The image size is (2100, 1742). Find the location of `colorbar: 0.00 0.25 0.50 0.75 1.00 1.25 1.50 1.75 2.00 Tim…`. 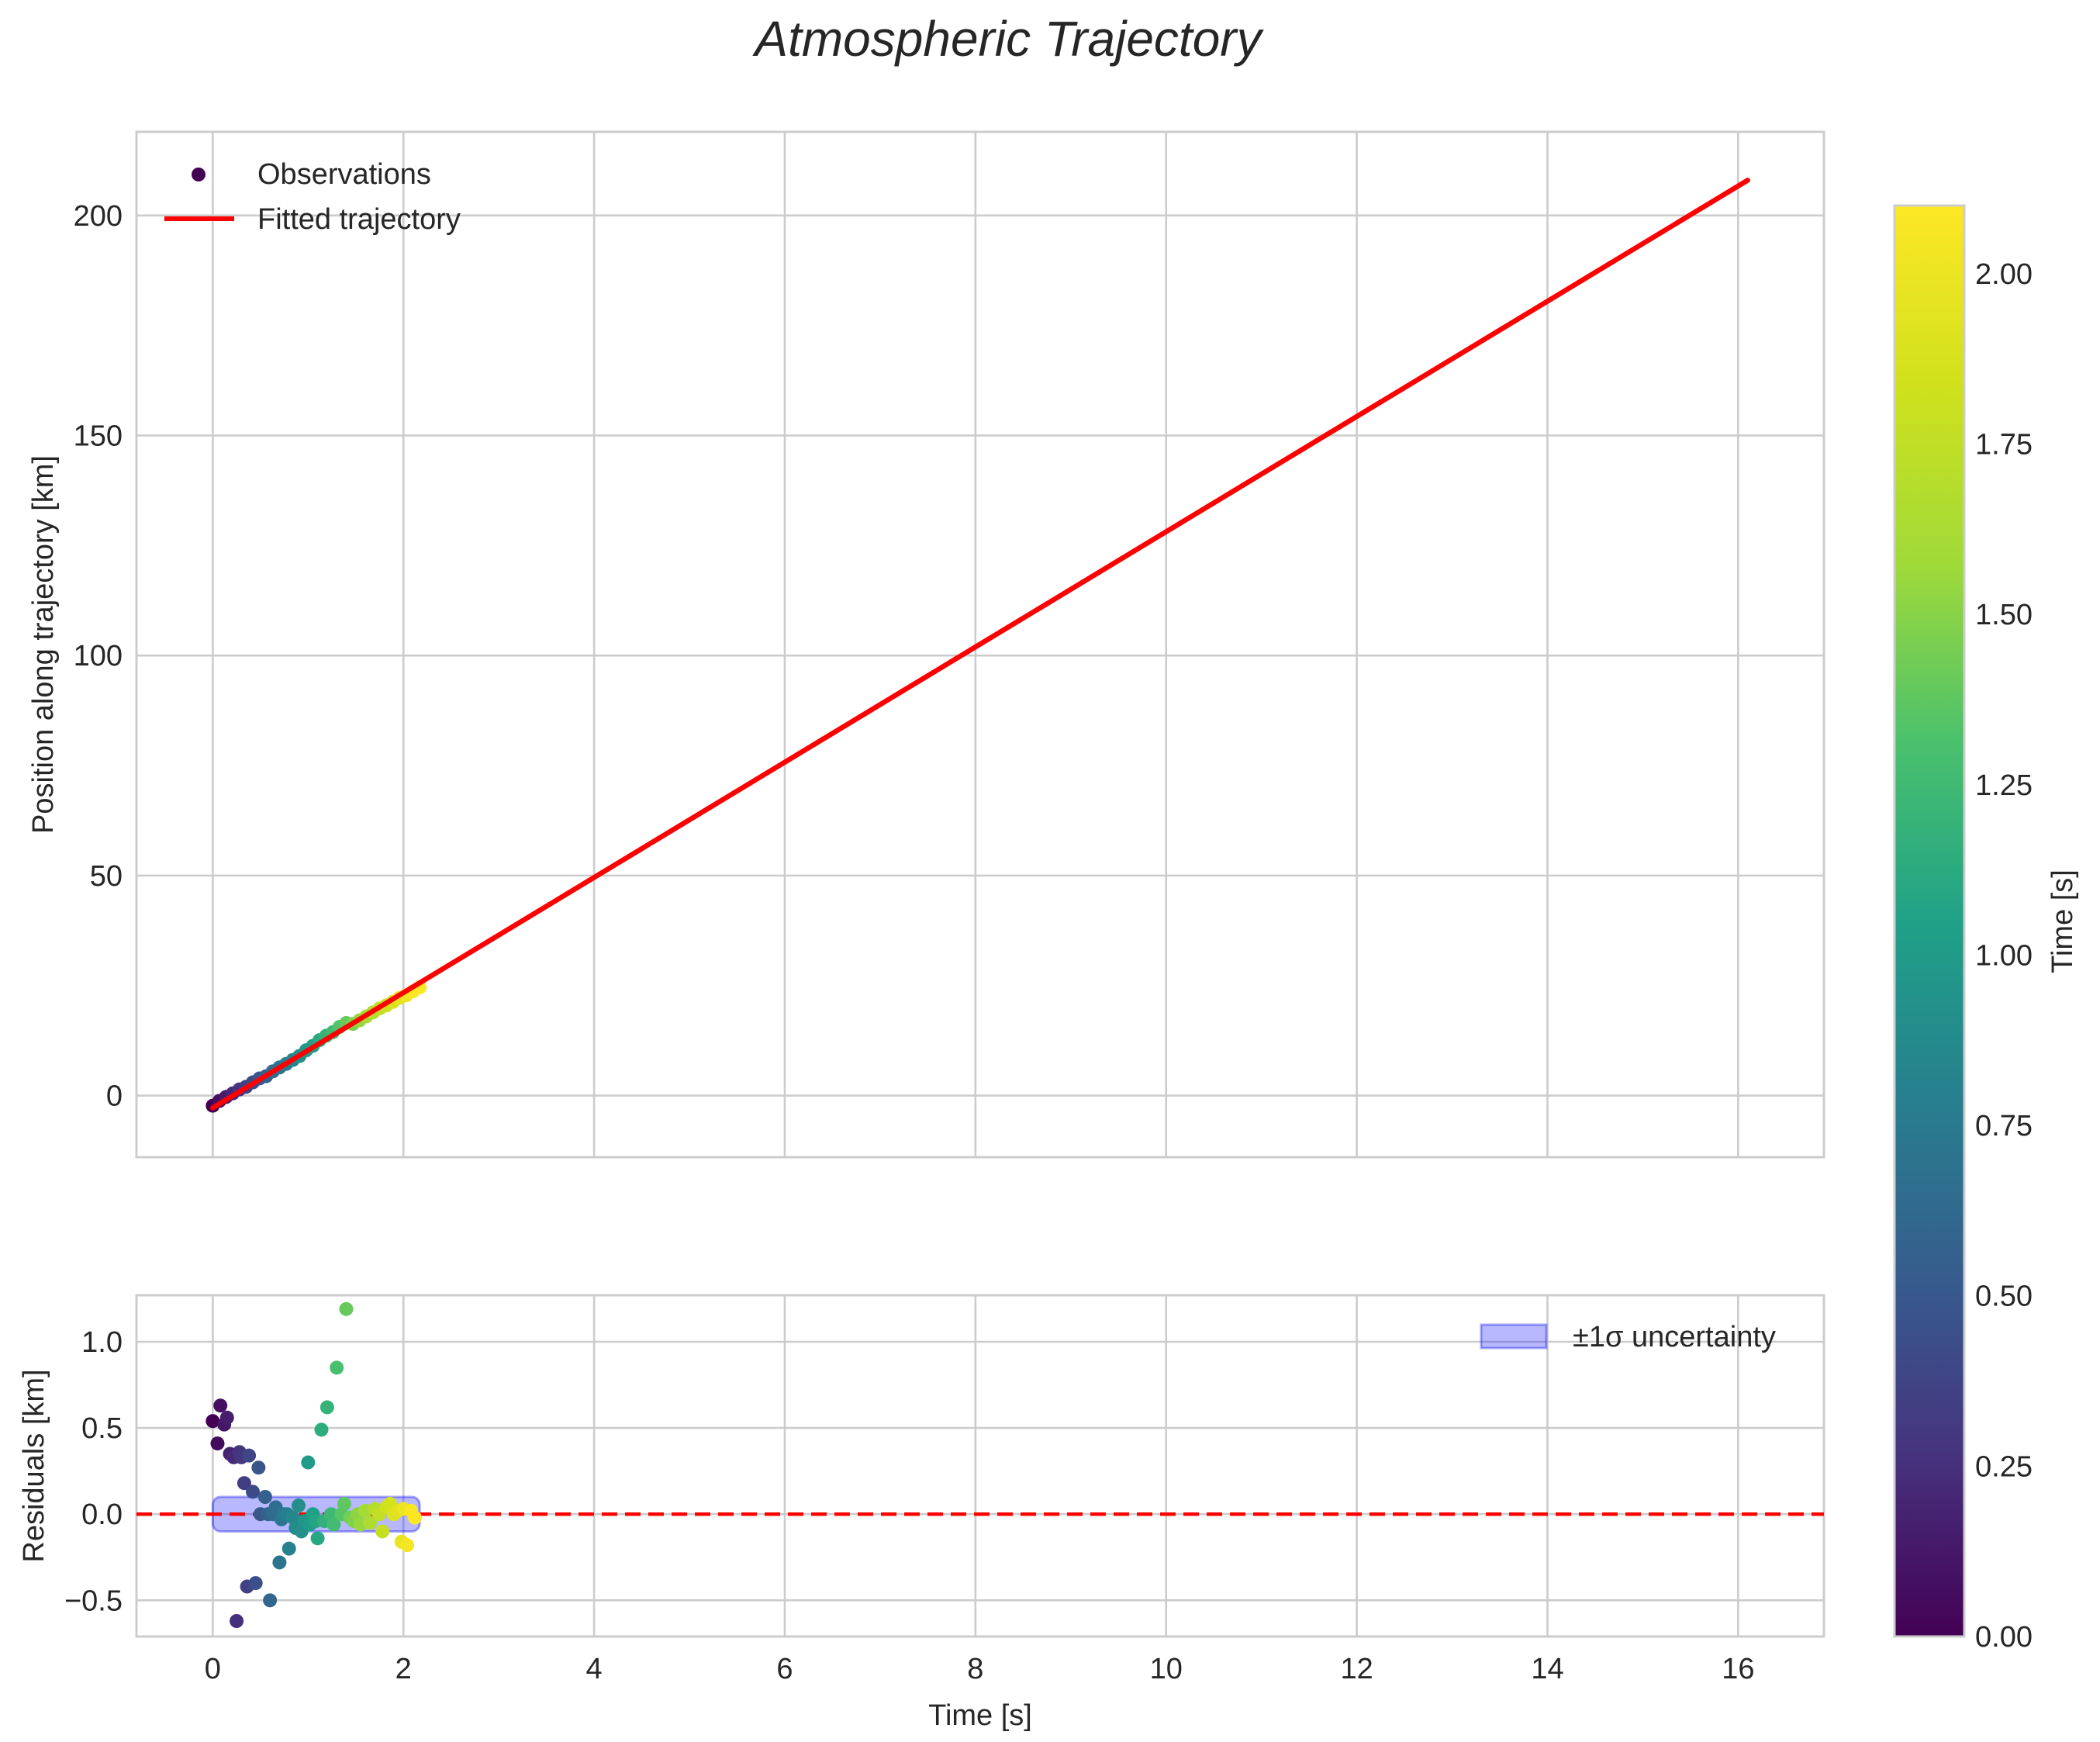

colorbar: 0.00 0.25 0.50 0.75 1.00 1.25 1.50 1.75 2.00 Tim… is located at coordinates (1986, 929).